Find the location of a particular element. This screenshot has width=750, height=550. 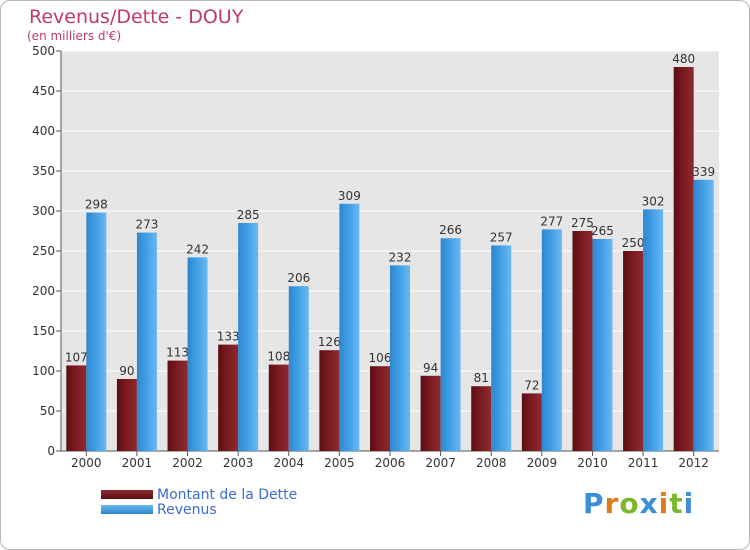

data-label: 302 is located at coordinates (653, 201).